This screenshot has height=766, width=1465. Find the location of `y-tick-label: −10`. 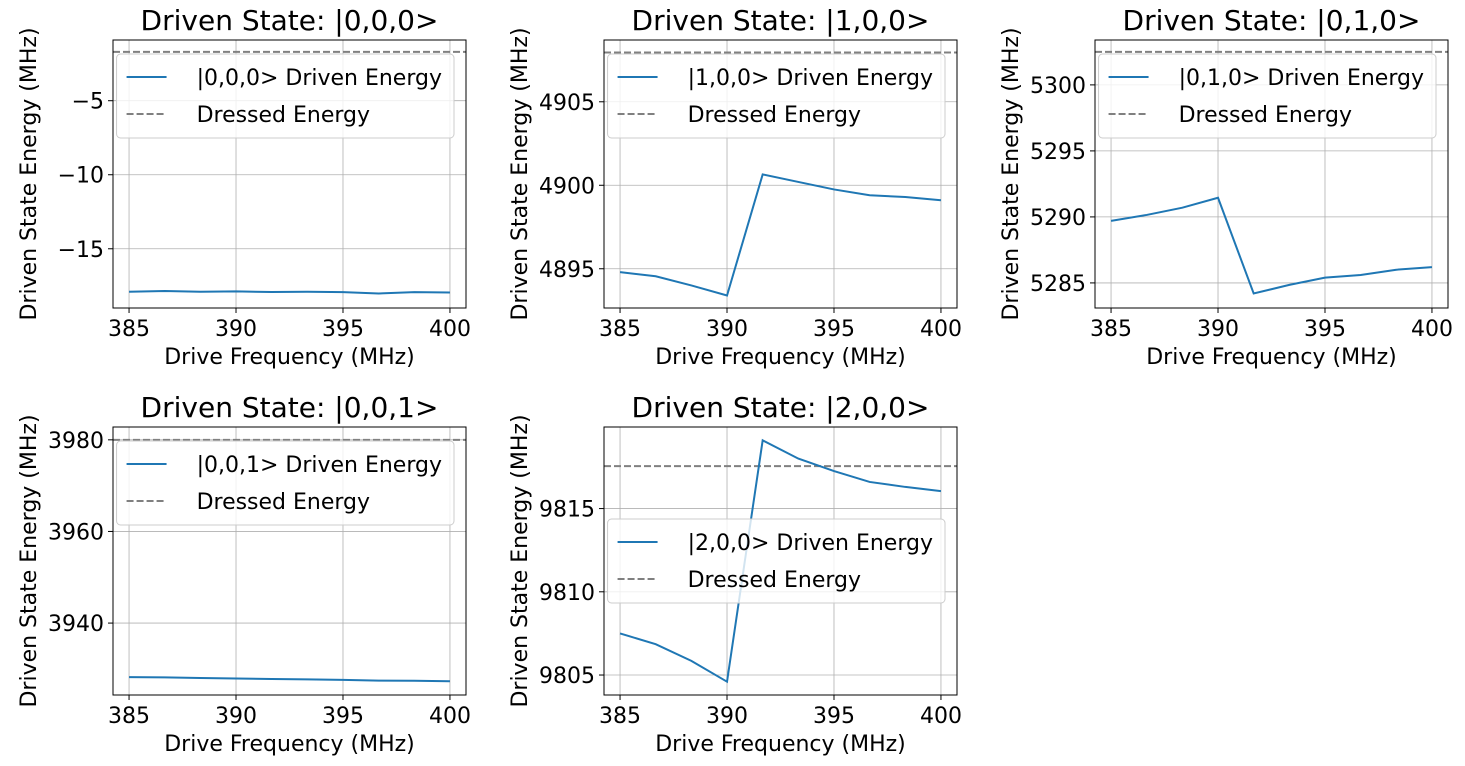

y-tick-label: −10 is located at coordinates (81, 176).